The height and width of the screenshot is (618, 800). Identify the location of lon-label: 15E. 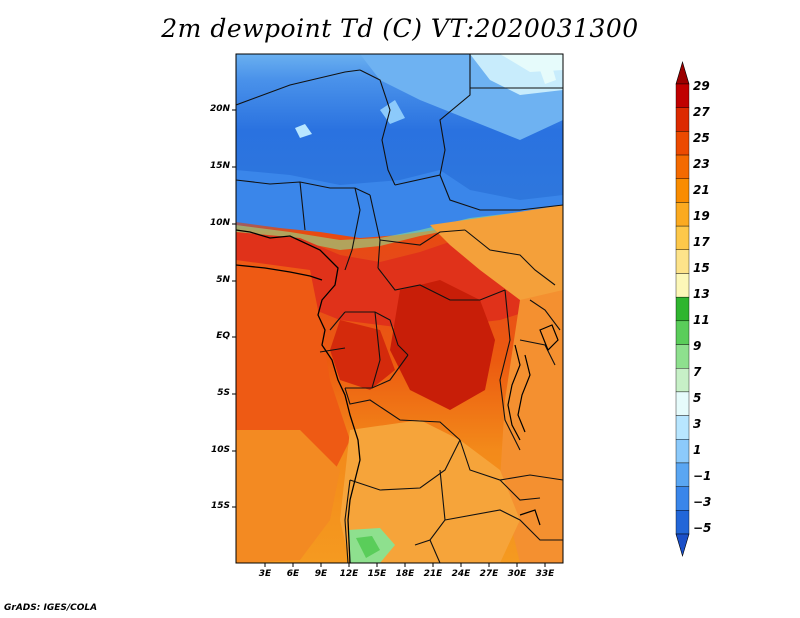
(377, 574).